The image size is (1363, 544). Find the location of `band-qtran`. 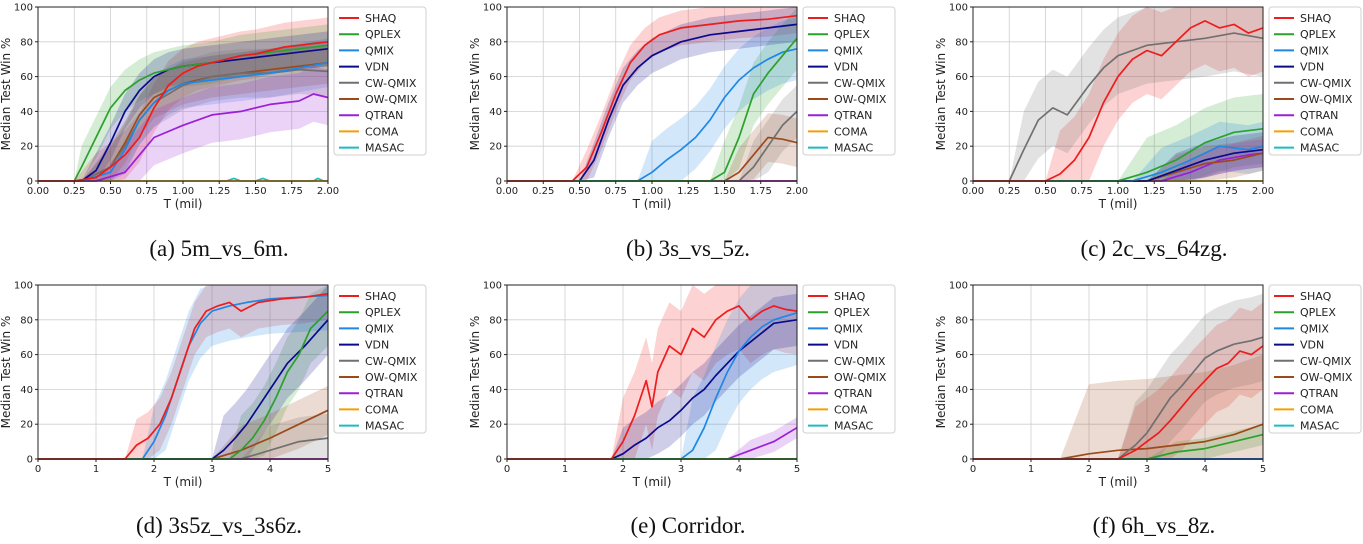

band-qtran is located at coordinates (183, 123).